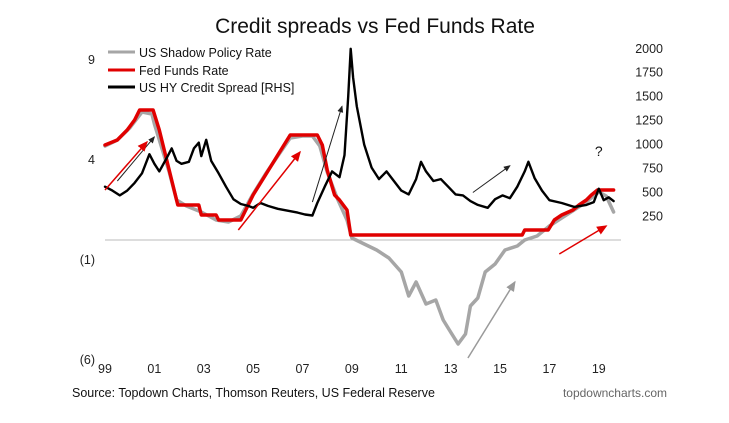 The height and width of the screenshot is (423, 729). I want to click on left-tick-label: (6), so click(87, 360).